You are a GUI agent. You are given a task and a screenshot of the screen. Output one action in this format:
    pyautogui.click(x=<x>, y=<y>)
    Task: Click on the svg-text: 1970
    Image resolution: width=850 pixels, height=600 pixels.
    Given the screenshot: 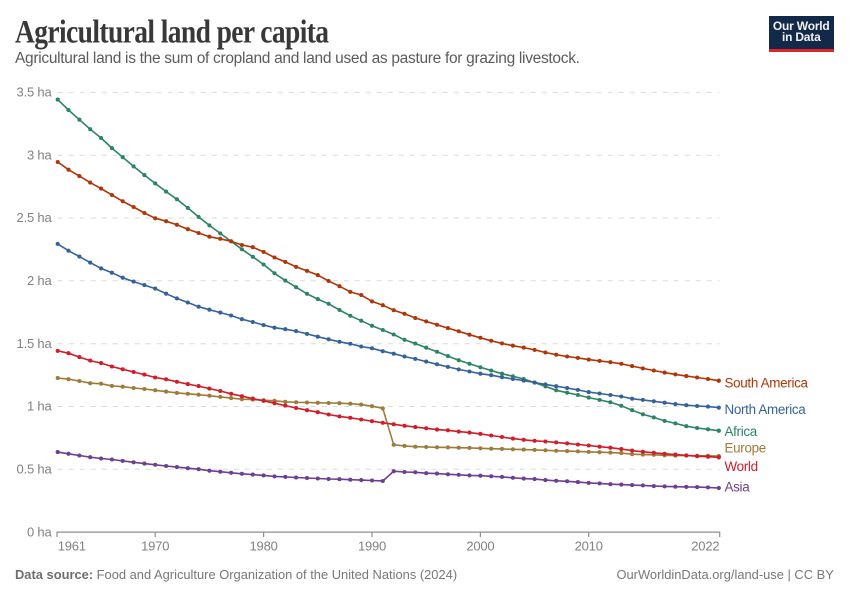 What is the action you would take?
    pyautogui.click(x=155, y=545)
    